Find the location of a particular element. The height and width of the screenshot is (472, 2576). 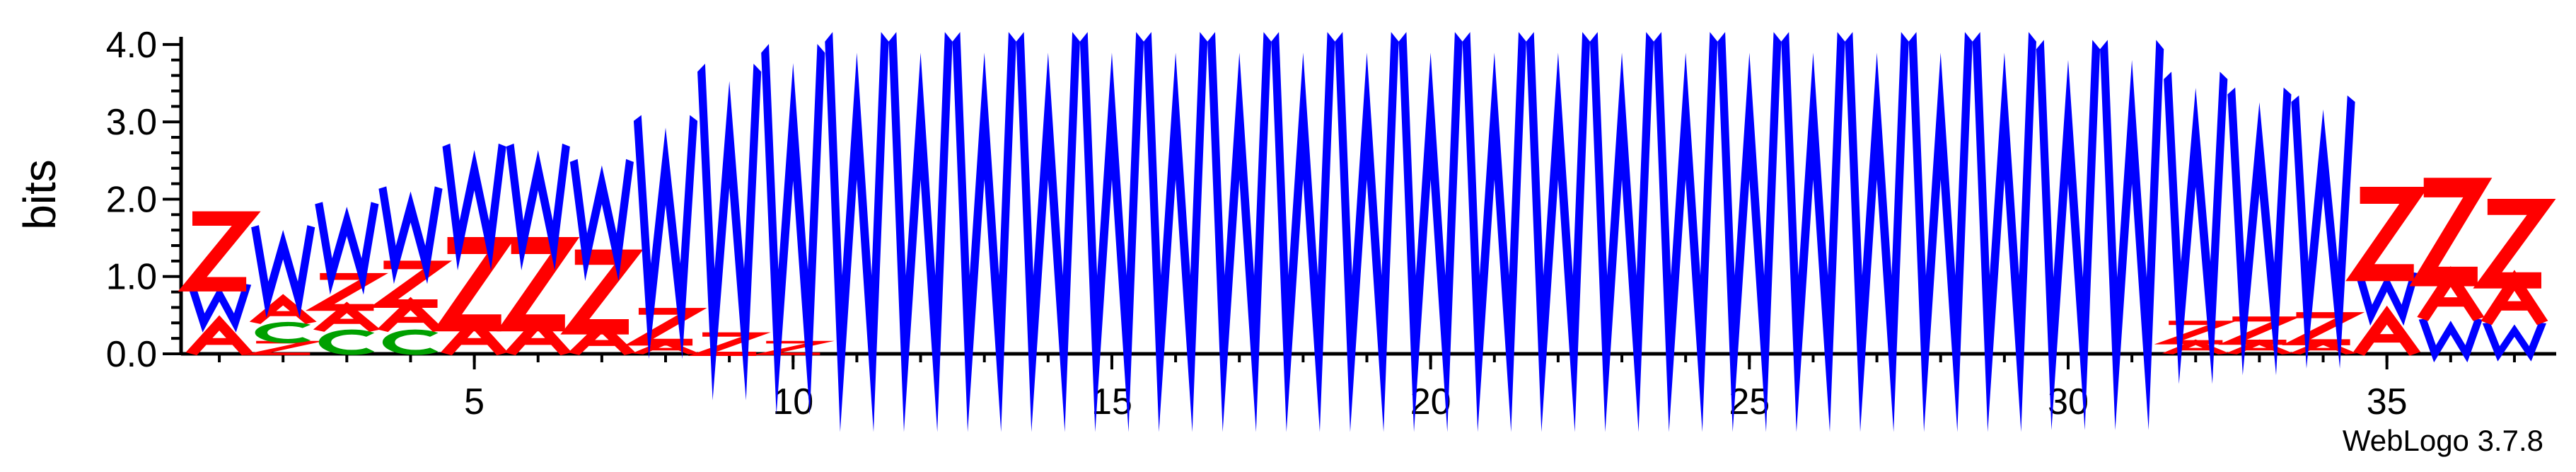

x-axis: 5 10 15 20 25 30 35 is located at coordinates (1368, 387).